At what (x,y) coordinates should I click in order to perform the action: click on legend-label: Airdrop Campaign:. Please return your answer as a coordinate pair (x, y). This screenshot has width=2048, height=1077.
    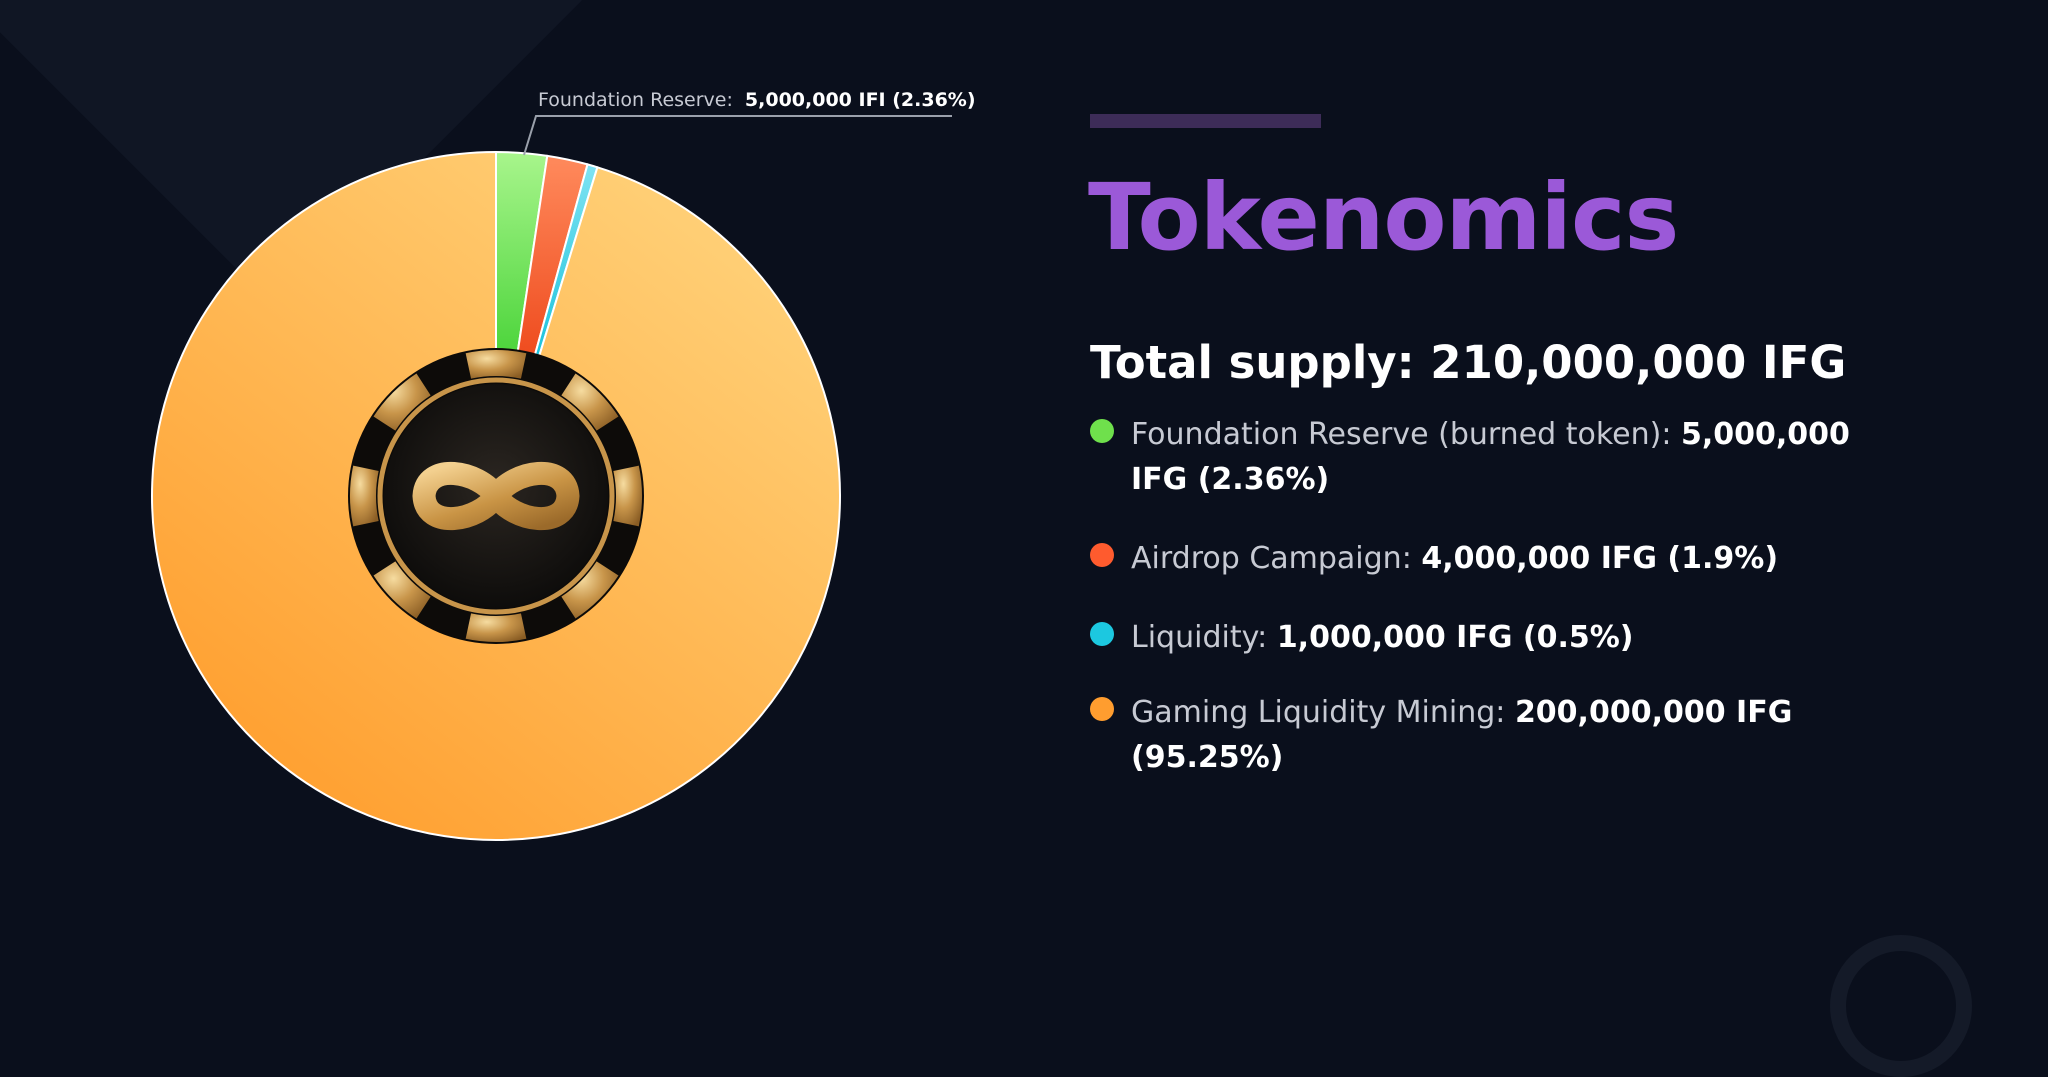
    Looking at the image, I should click on (1271, 558).